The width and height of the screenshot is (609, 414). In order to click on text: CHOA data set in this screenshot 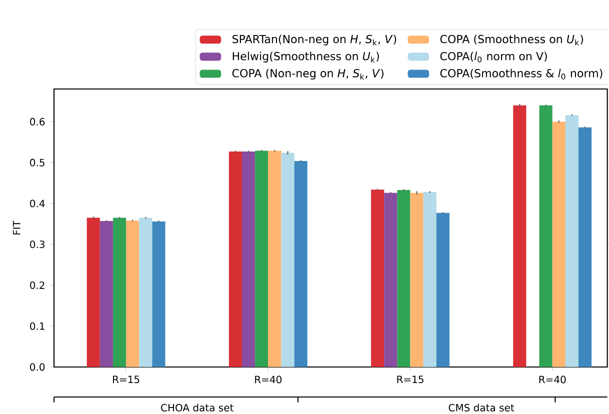, I will do `click(197, 408)`.